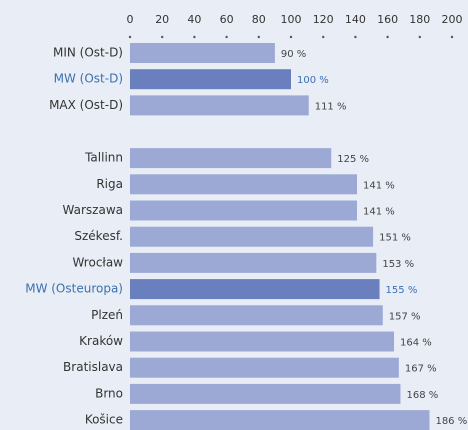 Image resolution: width=468 pixels, height=430 pixels. What do you see at coordinates (405, 316) in the screenshot?
I see `value-label: 157 %` at bounding box center [405, 316].